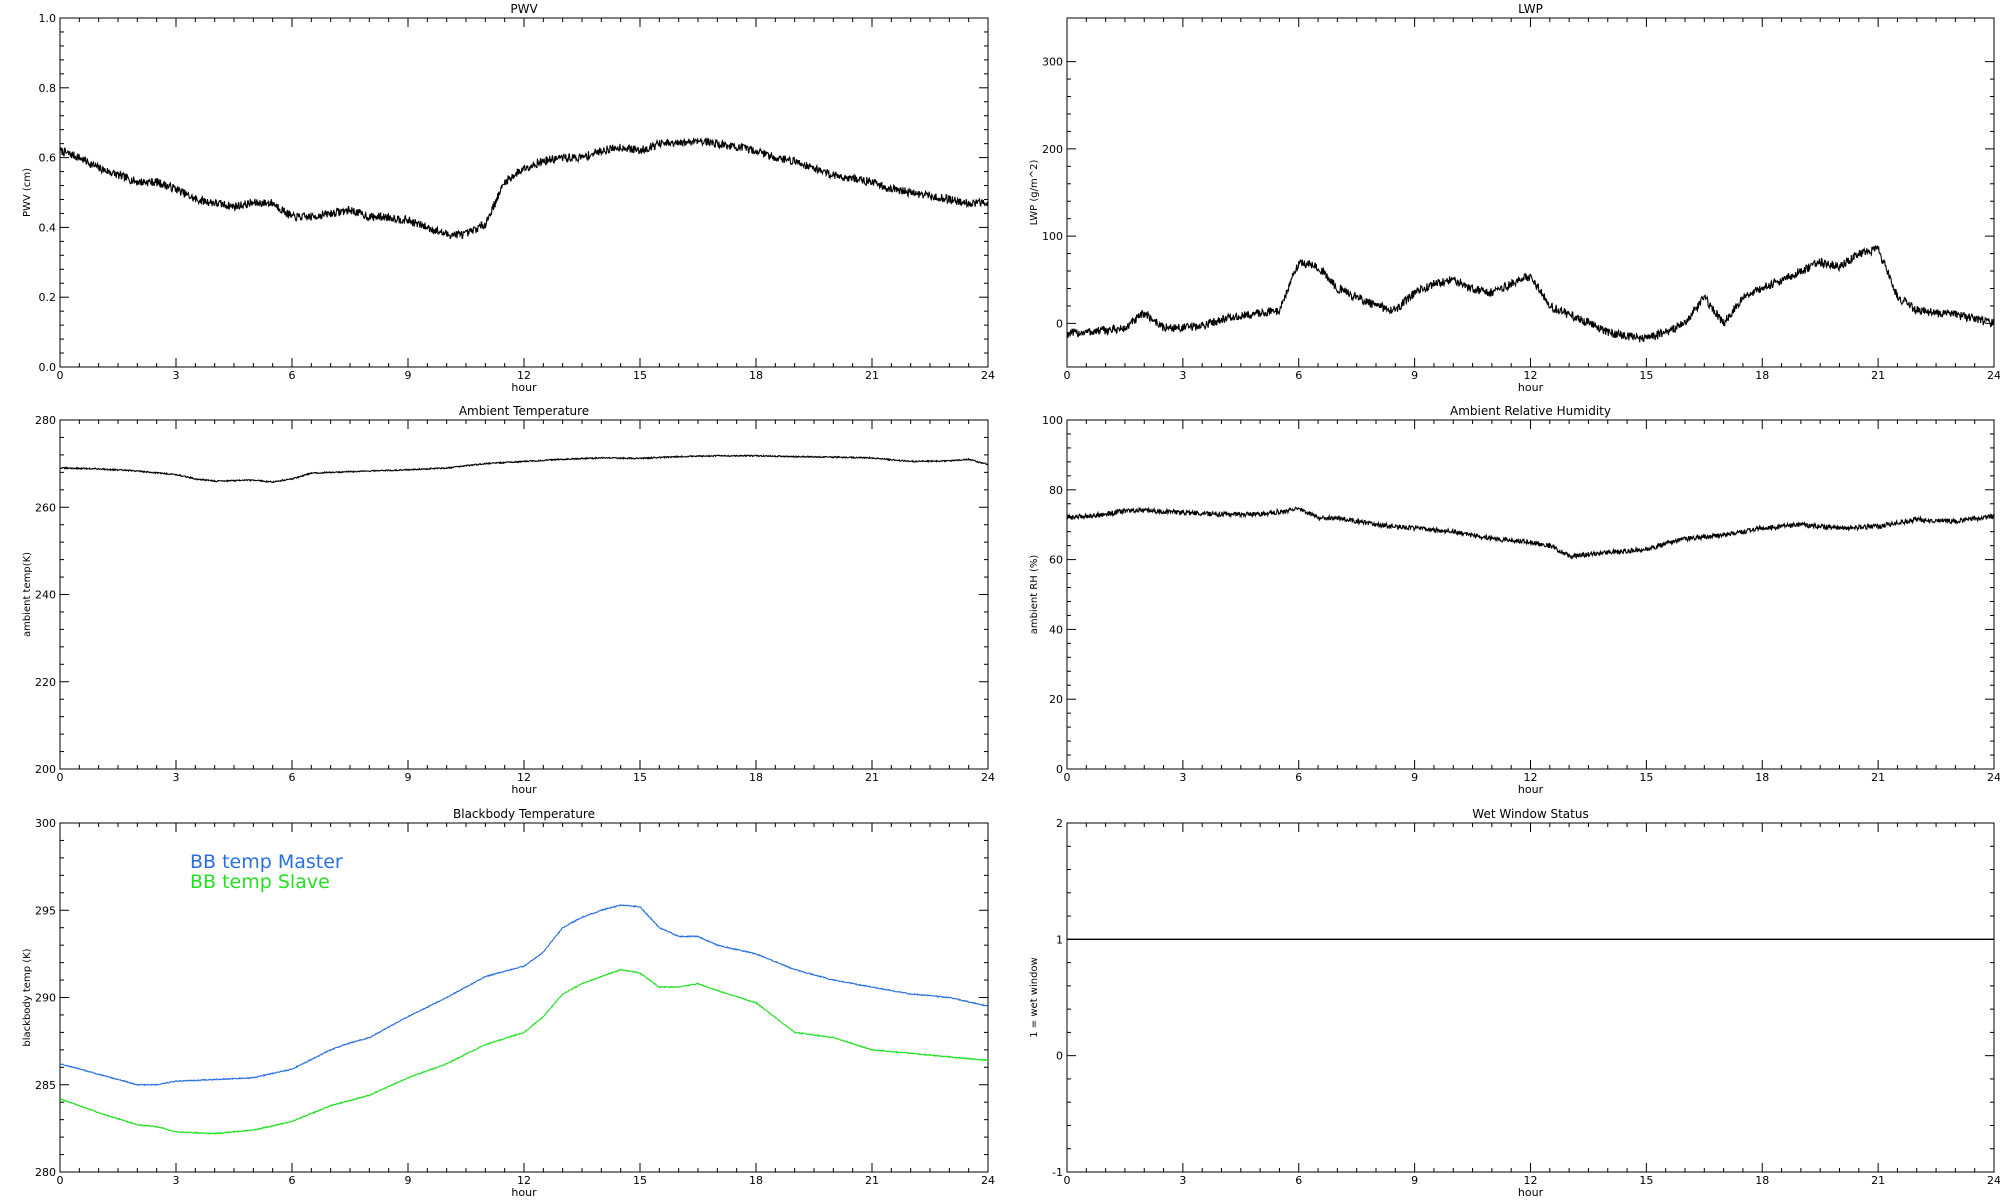 This screenshot has width=2000, height=1200. What do you see at coordinates (1059, 939) in the screenshot?
I see `y-tick-label: 1` at bounding box center [1059, 939].